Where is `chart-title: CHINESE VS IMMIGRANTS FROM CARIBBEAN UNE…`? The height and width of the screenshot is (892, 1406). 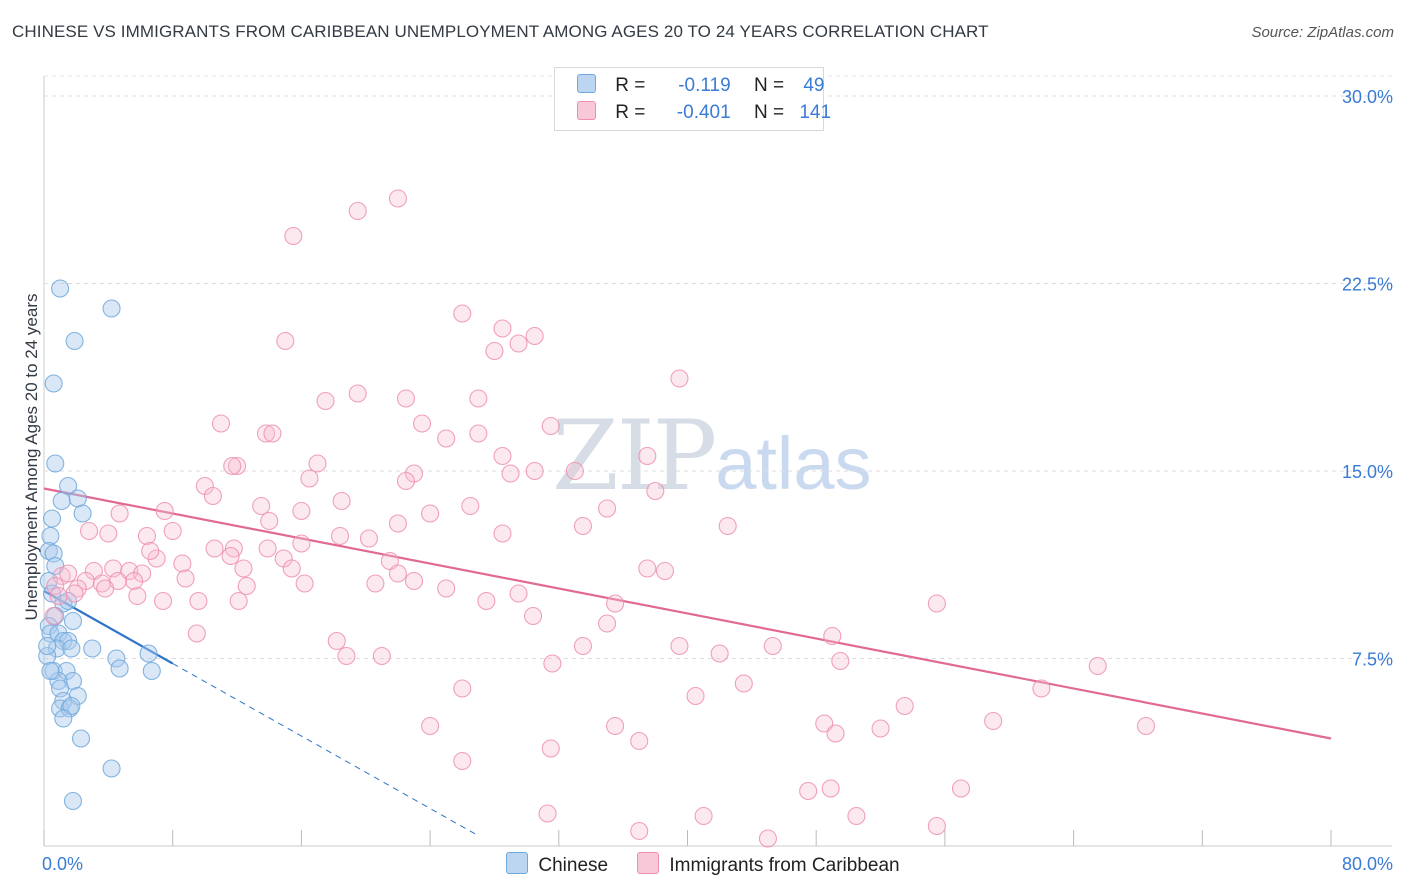
chart-title: CHINESE VS IMMIGRANTS FROM CARIBBEAN UNE… is located at coordinates (500, 31).